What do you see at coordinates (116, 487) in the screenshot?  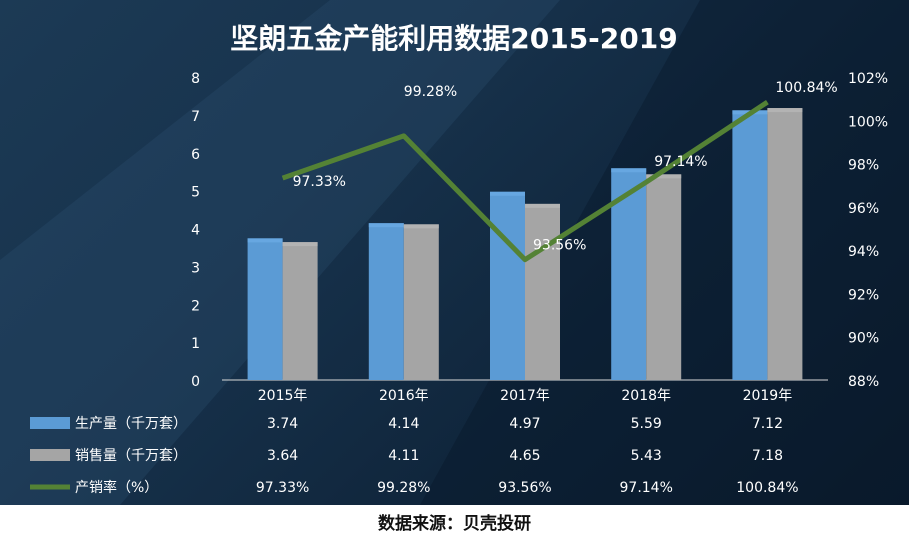 I see `legend-label: 产销率（%）` at bounding box center [116, 487].